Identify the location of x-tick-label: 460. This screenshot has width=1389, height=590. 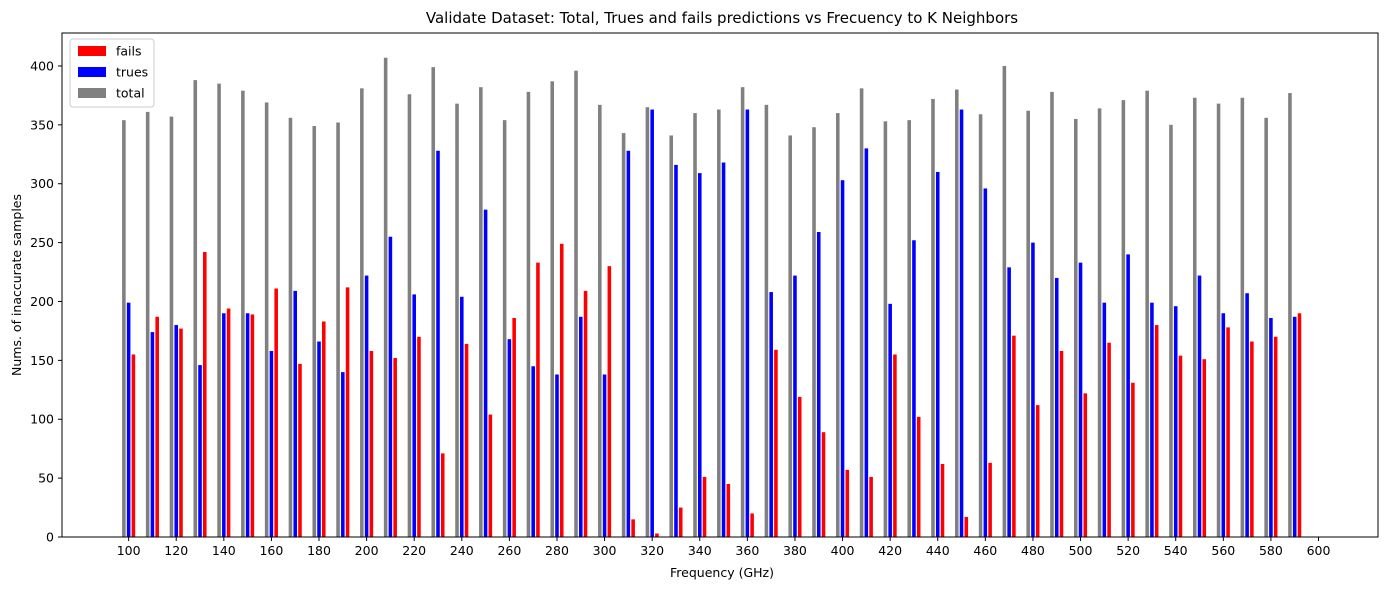
(985, 550).